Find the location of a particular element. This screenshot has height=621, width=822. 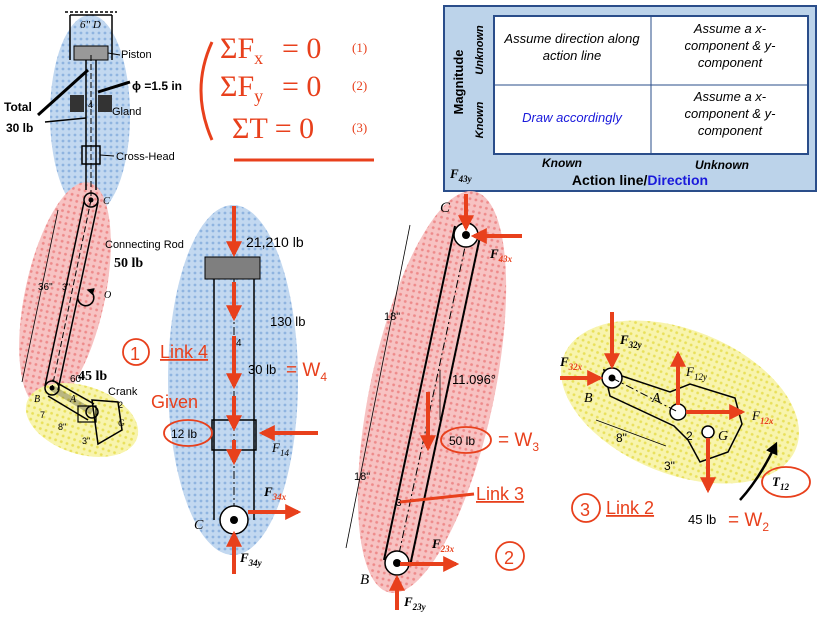

link4-circle-text: 1 is located at coordinates (135, 354).